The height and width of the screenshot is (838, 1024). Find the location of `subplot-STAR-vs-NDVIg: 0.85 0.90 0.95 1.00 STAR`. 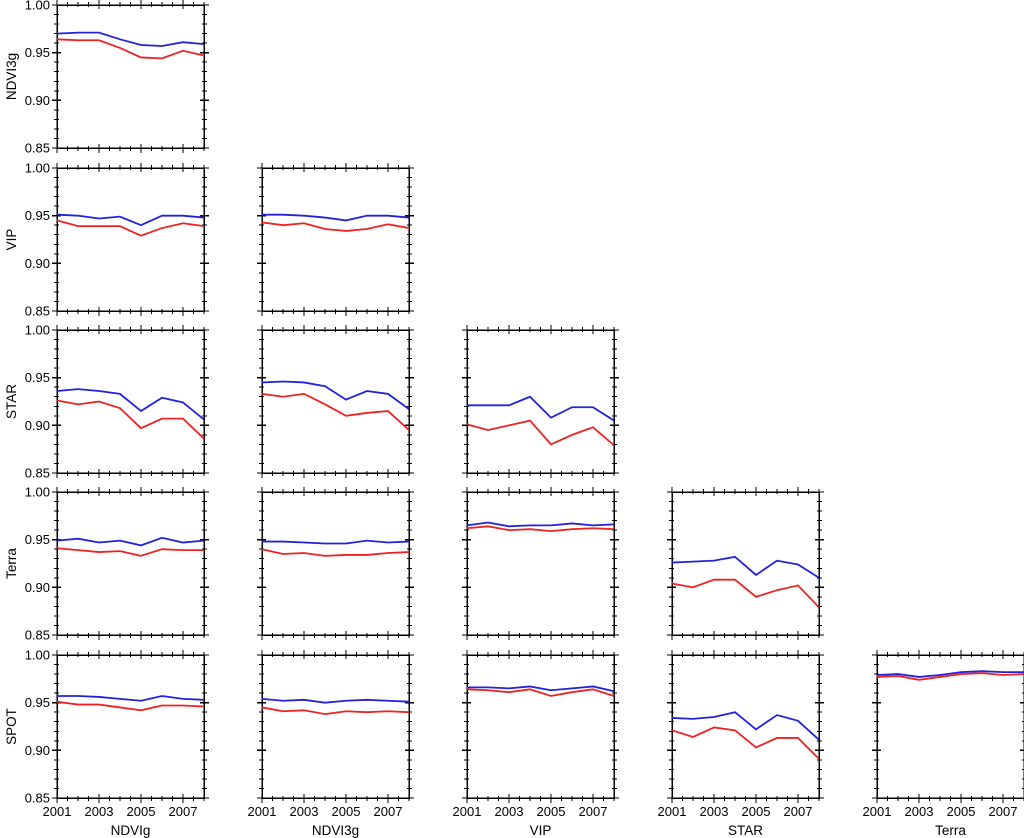

subplot-STAR-vs-NDVIg: 0.85 0.90 0.95 1.00 STAR is located at coordinates (106, 402).